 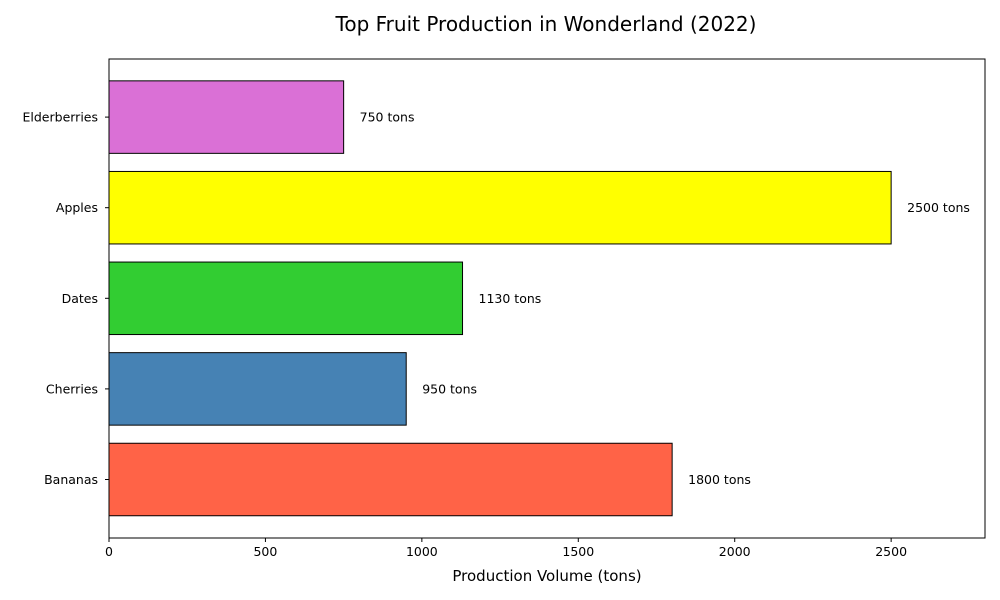 I want to click on bar-apples, so click(x=500, y=207).